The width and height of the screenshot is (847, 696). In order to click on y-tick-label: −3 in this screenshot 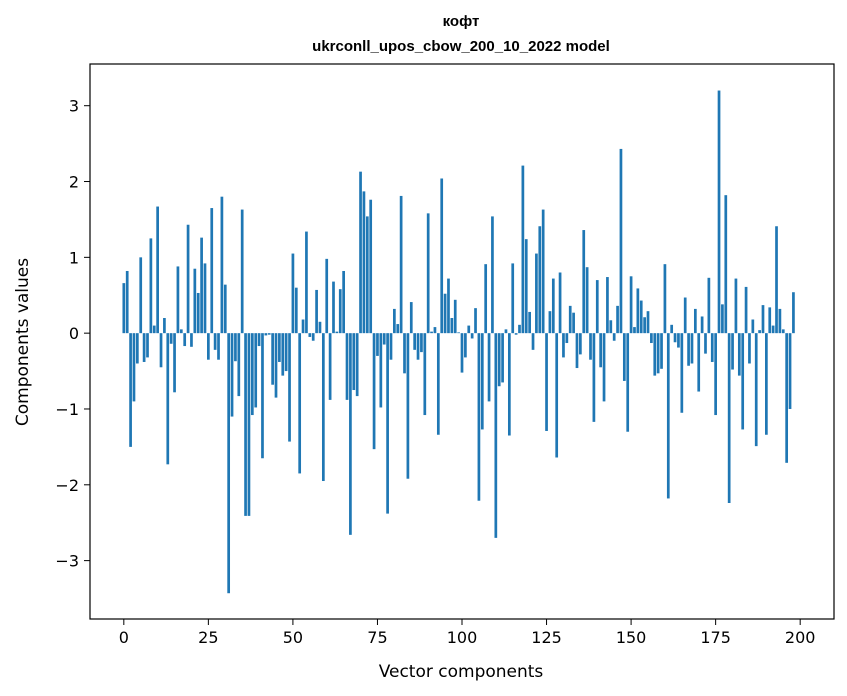, I will do `click(67, 561)`.